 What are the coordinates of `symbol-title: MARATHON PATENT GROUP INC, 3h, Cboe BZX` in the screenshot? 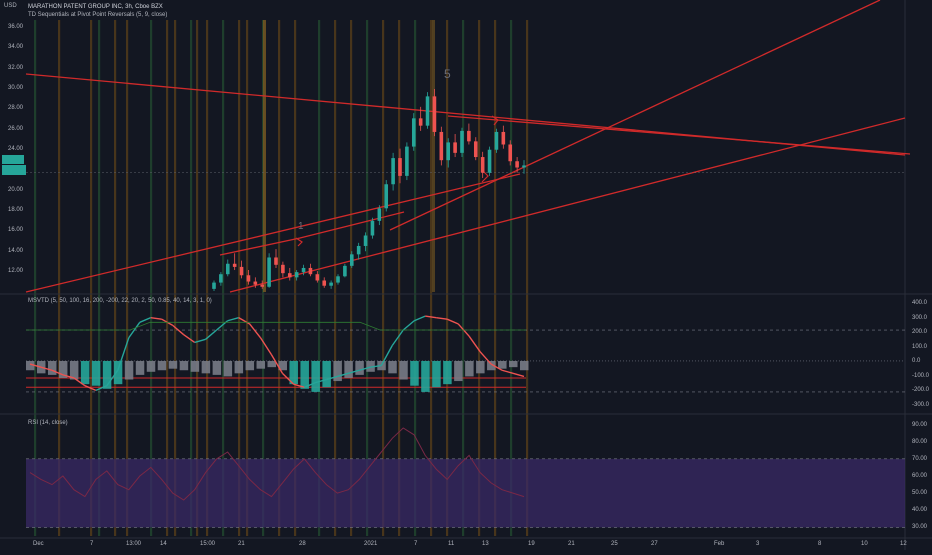 It's located at (95, 7).